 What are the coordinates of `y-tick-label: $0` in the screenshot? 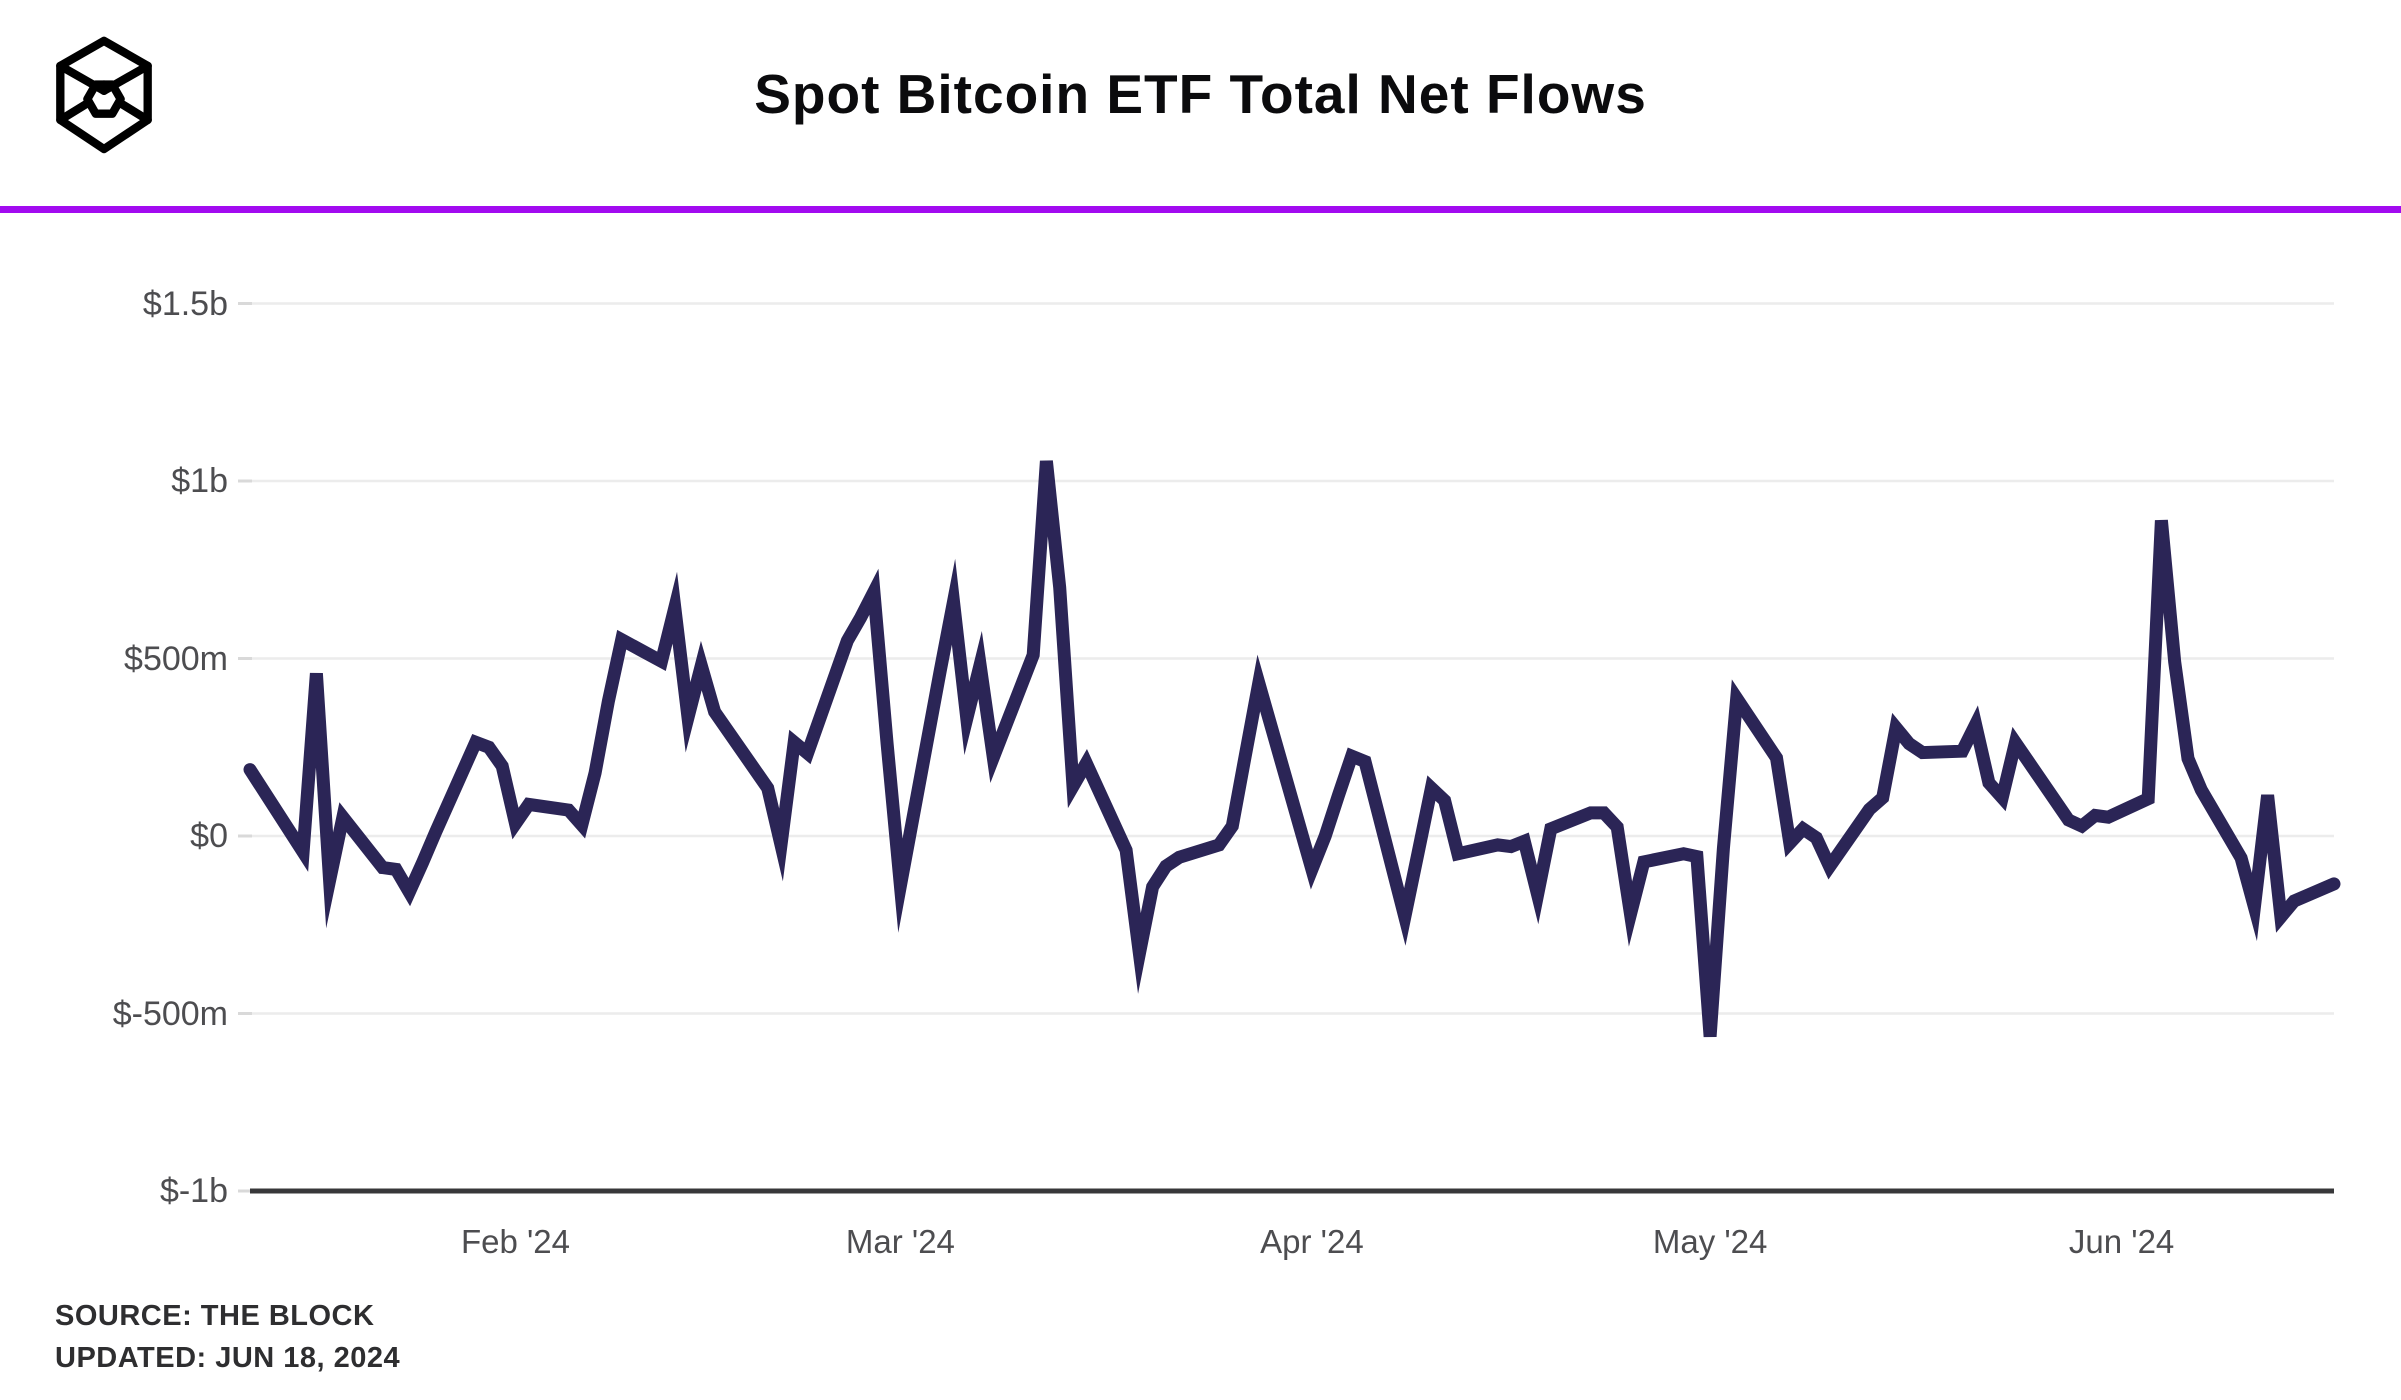 It's located at (209, 836).